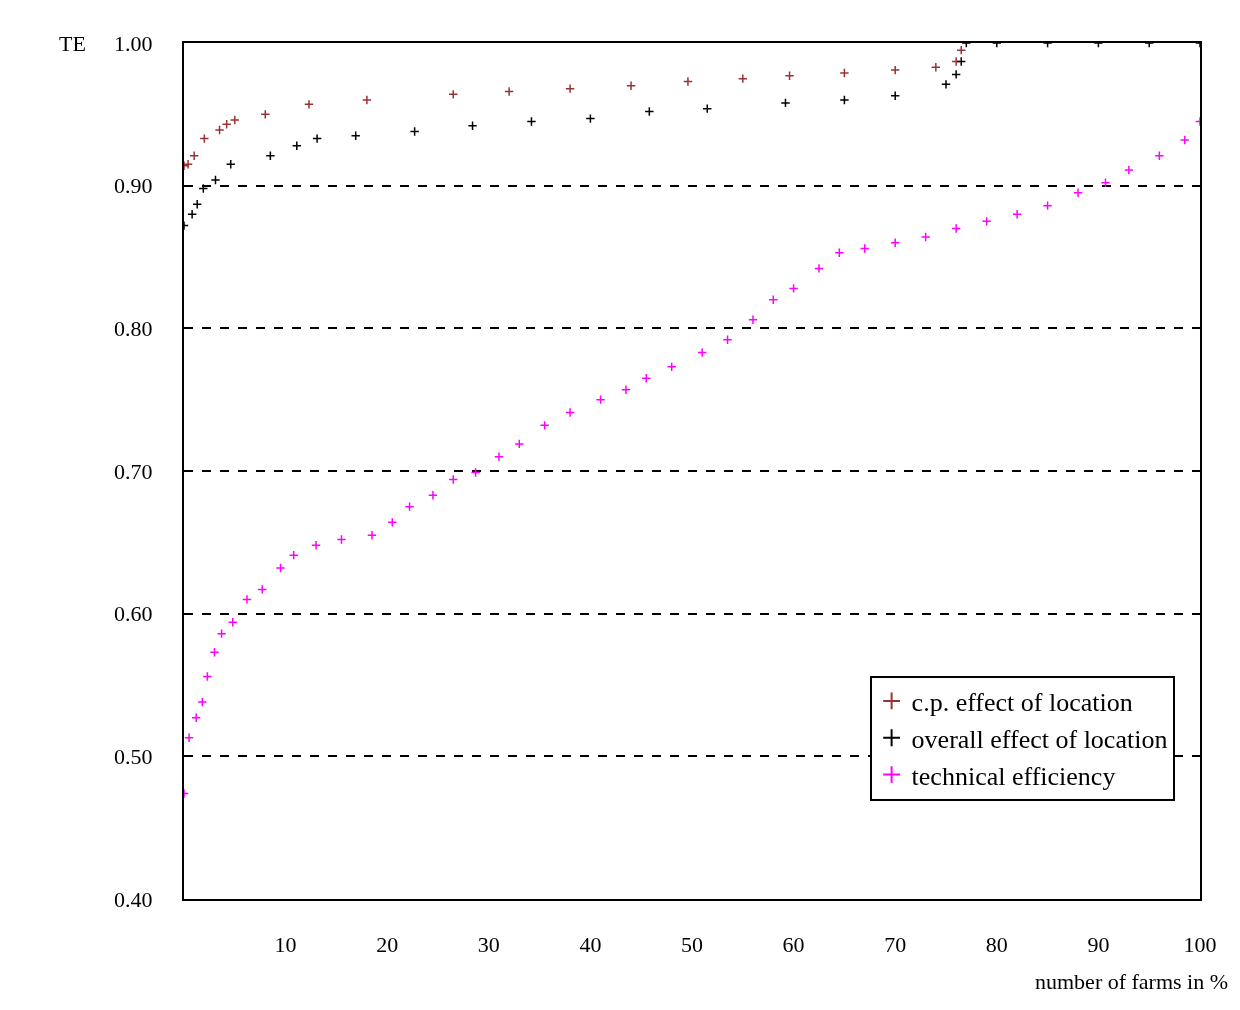  What do you see at coordinates (895, 945) in the screenshot?
I see `x-tick-label: 70` at bounding box center [895, 945].